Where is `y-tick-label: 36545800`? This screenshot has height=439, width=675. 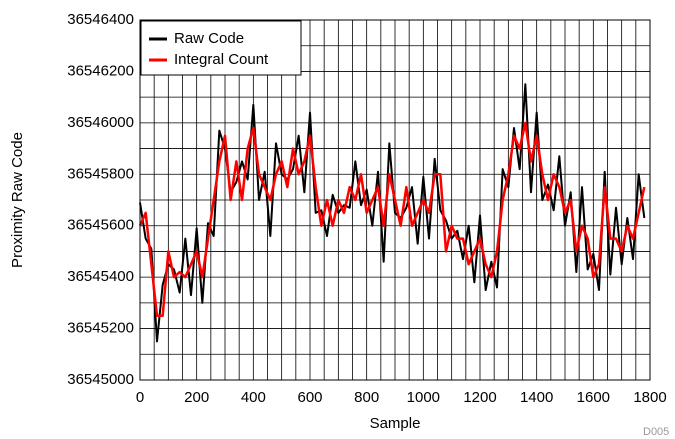
y-tick-label: 36545800 is located at coordinates (100, 173).